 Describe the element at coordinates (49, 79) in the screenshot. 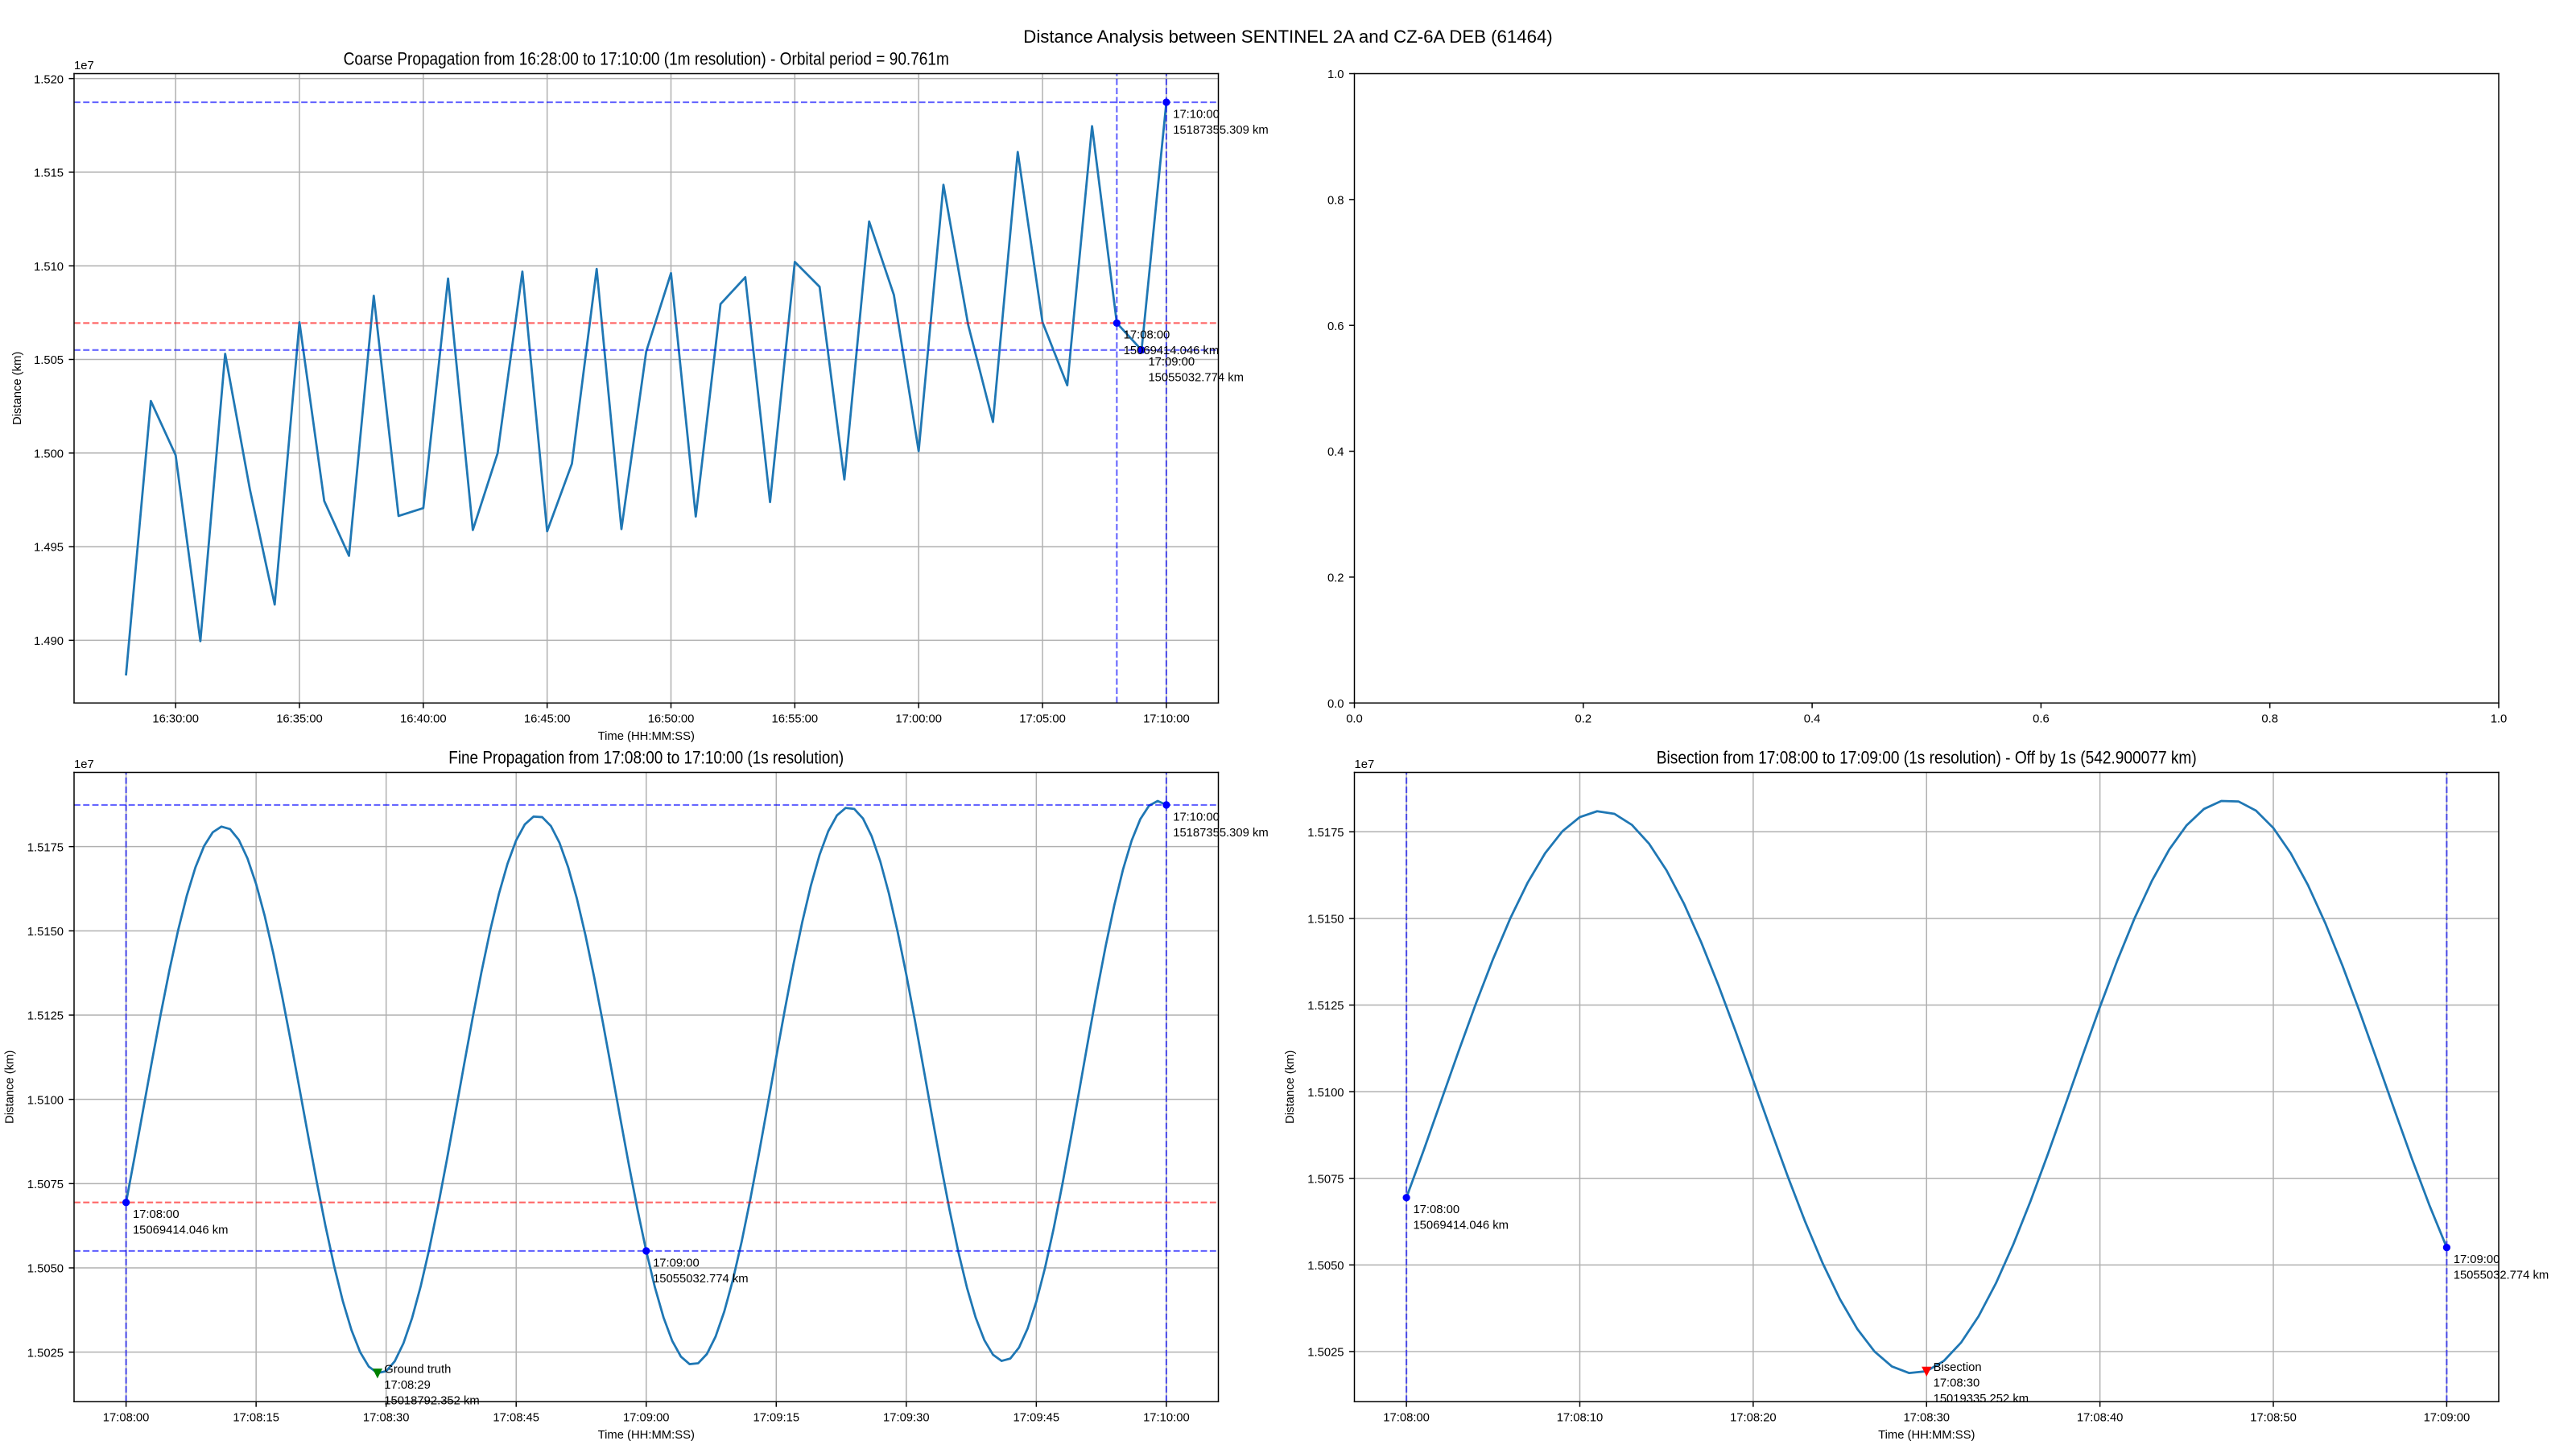

I see `svg-text: 1.520` at that location.